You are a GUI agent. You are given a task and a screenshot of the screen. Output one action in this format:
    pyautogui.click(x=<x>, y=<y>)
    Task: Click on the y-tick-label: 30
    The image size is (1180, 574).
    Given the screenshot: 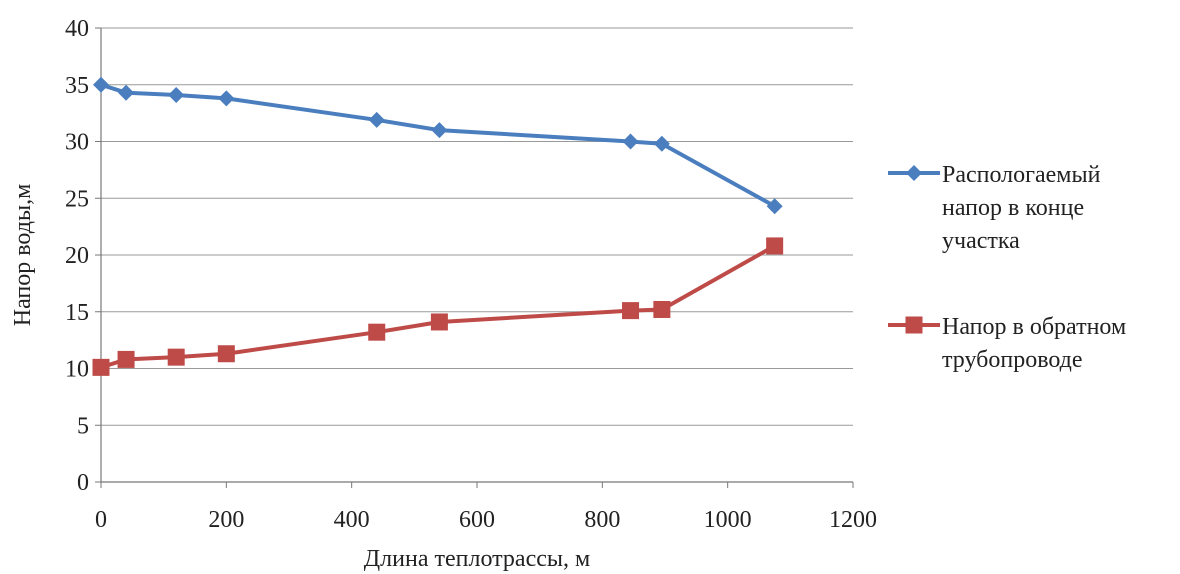 What is the action you would take?
    pyautogui.click(x=77, y=143)
    